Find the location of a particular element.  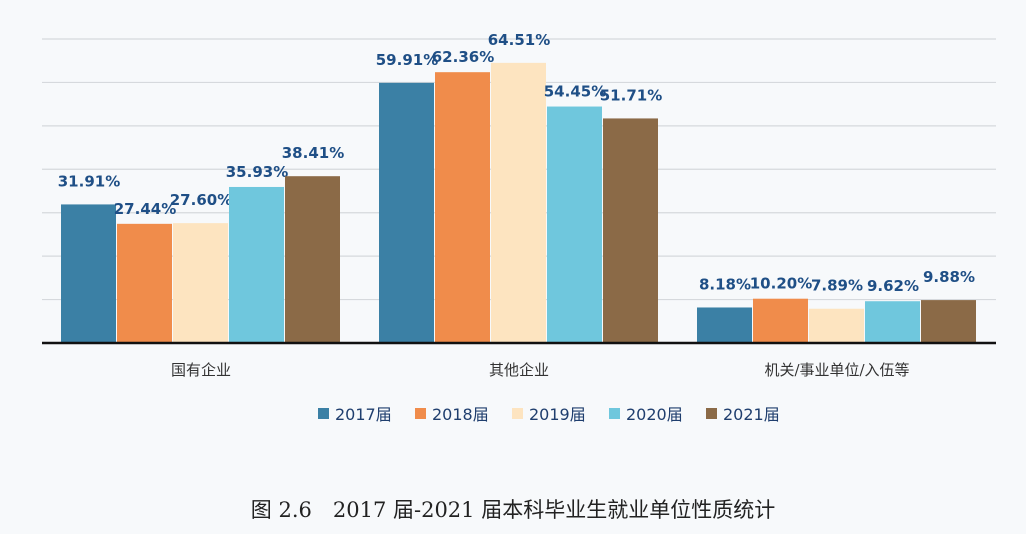

data-label: 64.51% is located at coordinates (519, 40).